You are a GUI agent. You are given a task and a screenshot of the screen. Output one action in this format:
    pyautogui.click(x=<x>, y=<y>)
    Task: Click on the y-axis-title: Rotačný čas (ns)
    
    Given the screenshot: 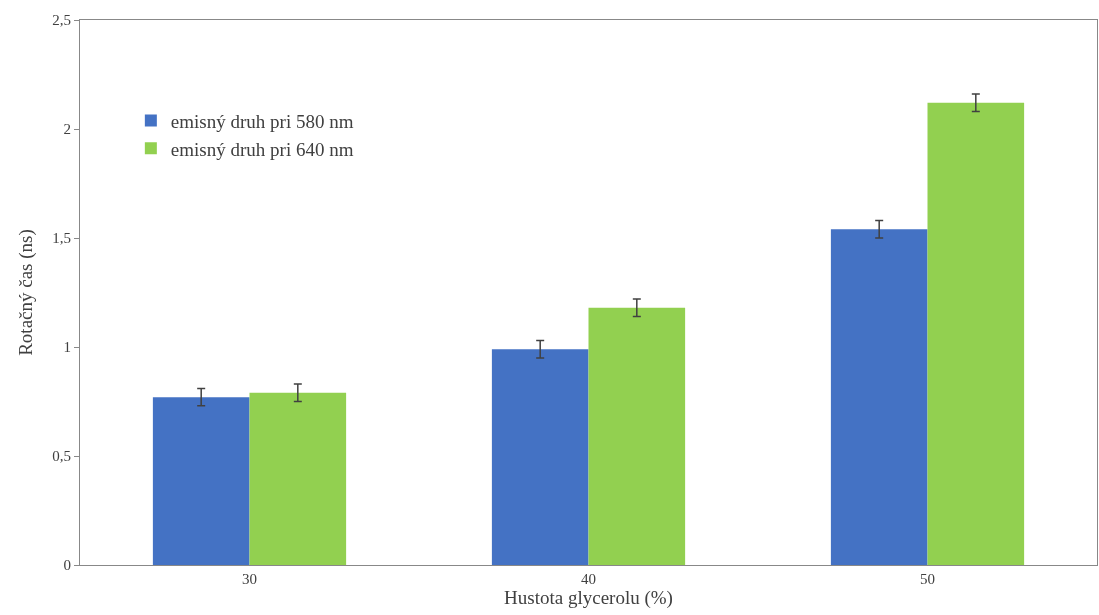 What is the action you would take?
    pyautogui.click(x=26, y=292)
    